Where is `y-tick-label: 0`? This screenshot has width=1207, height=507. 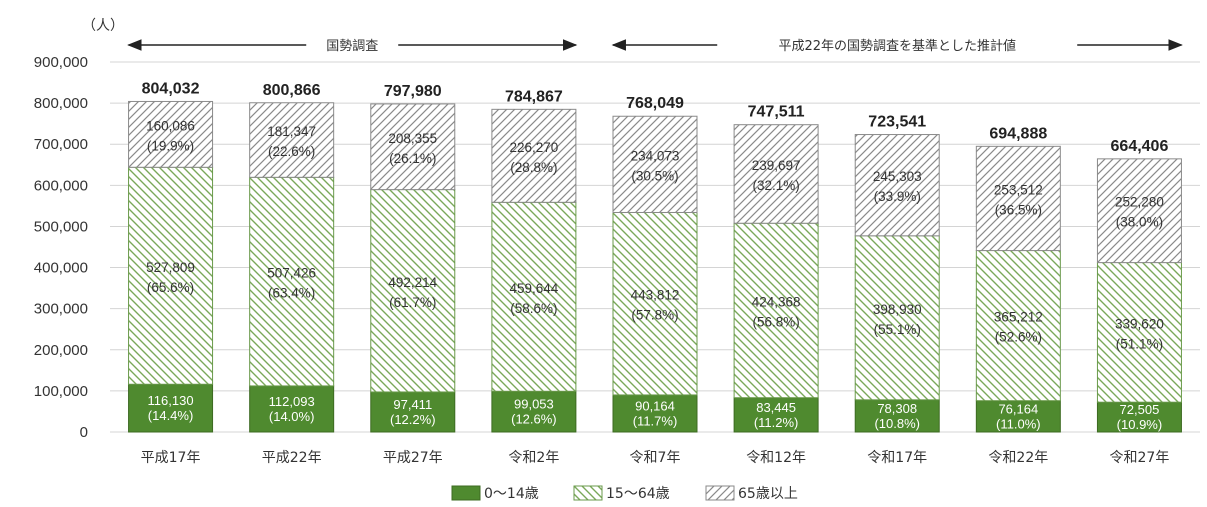
y-tick-label: 0 is located at coordinates (84, 432).